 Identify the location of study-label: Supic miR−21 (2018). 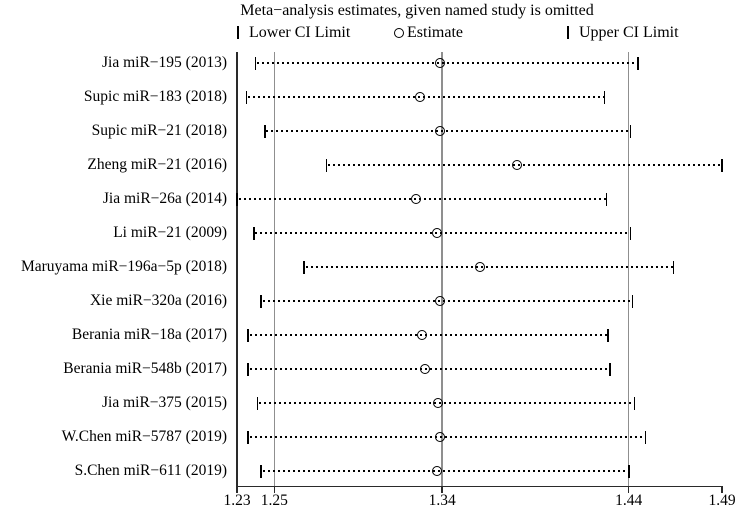
(159, 130).